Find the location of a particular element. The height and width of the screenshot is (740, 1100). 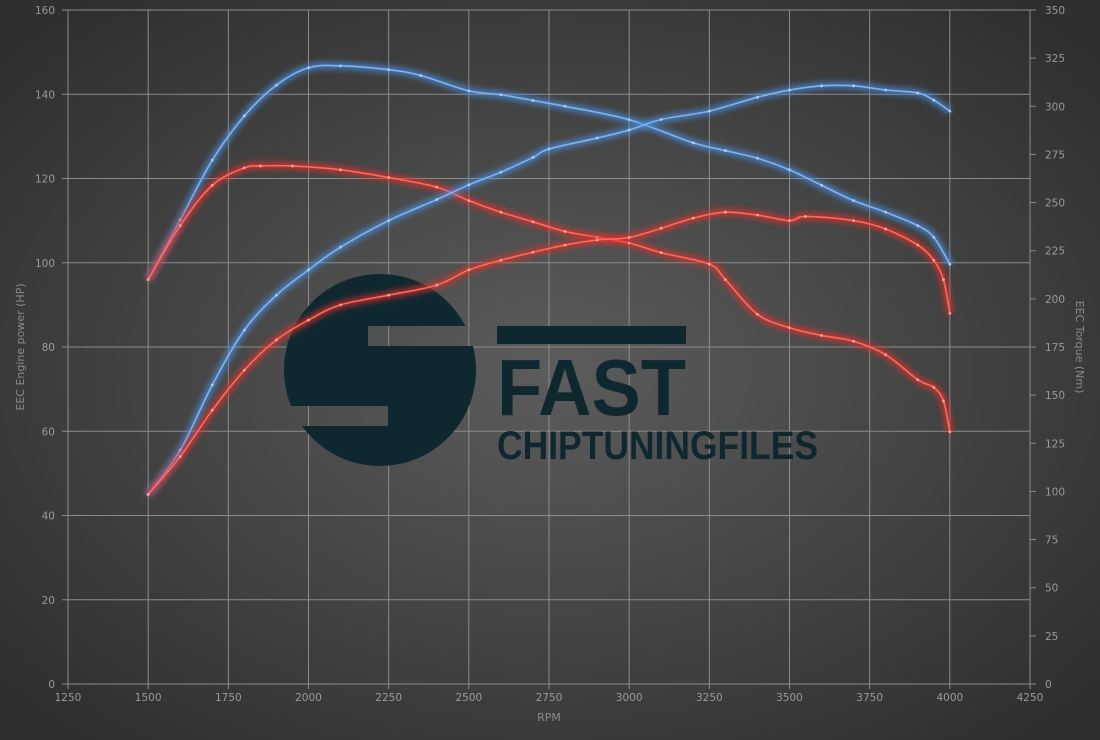

y-right-tick-label: 25 is located at coordinates (1051, 637).